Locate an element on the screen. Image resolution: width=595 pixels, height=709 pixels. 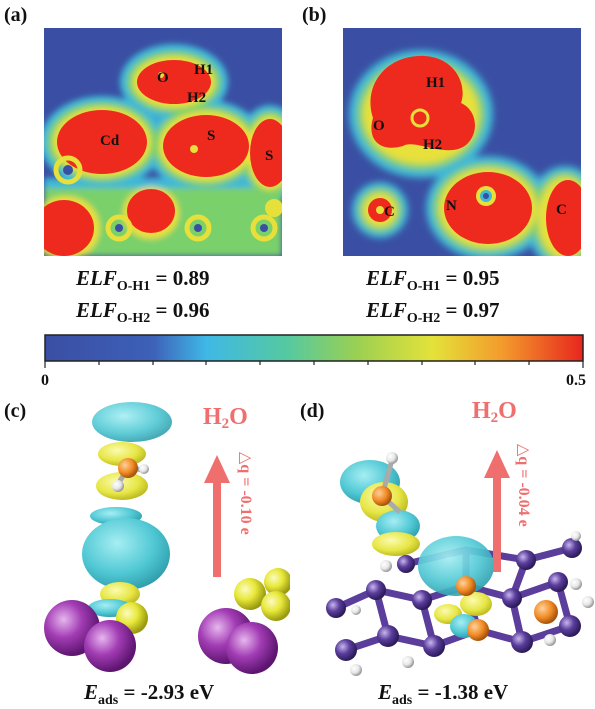
colorbar is located at coordinates (314, 351).